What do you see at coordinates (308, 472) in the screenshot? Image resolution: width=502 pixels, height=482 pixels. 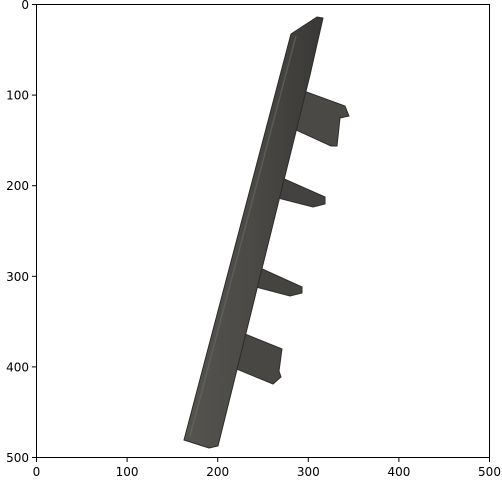 I see `x-tick-label: 300` at bounding box center [308, 472].